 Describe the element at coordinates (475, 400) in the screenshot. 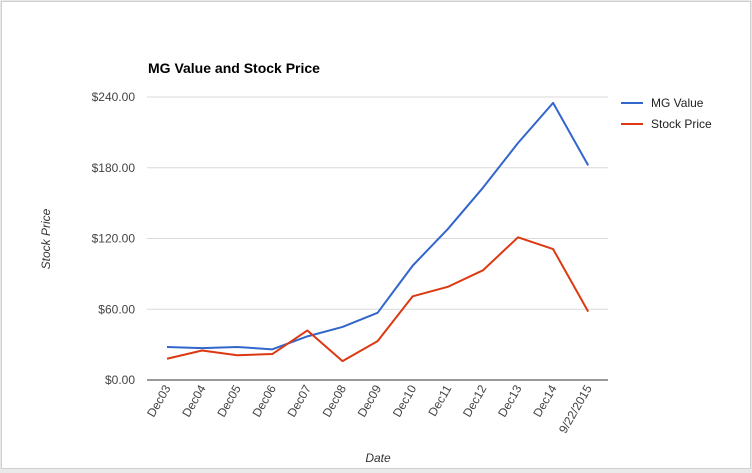

I see `x-tick-label: Dec12` at that location.